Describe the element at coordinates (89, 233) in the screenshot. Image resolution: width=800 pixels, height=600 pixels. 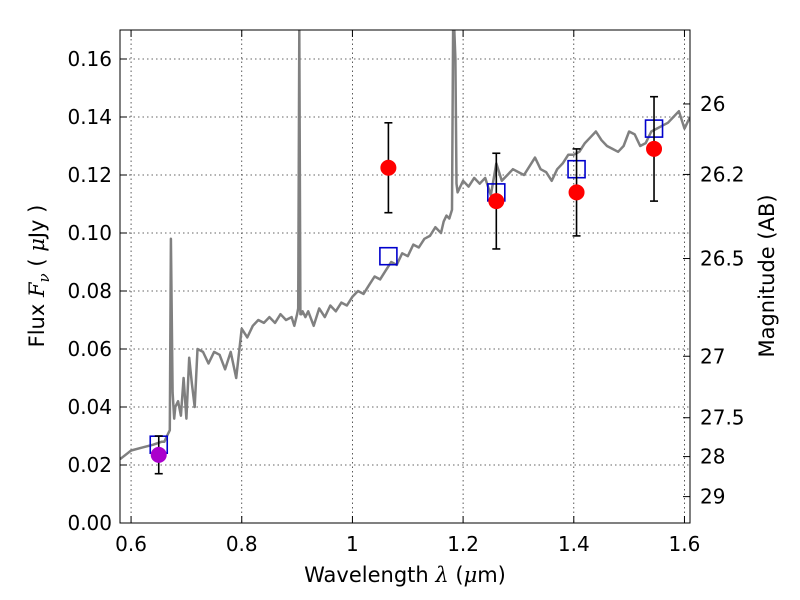
I see `y-tick-label: 0.10` at that location.